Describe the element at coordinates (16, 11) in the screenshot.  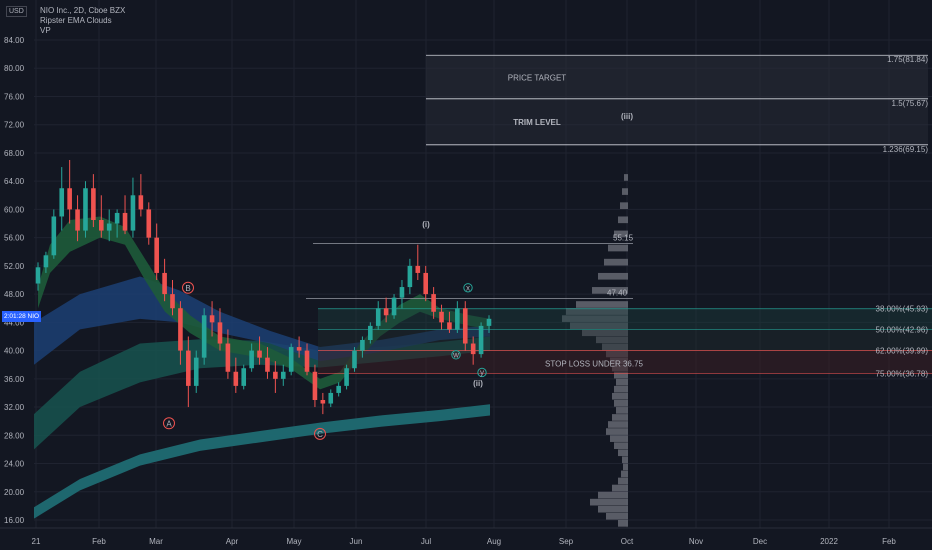
I see `currency-badge: USD` at that location.